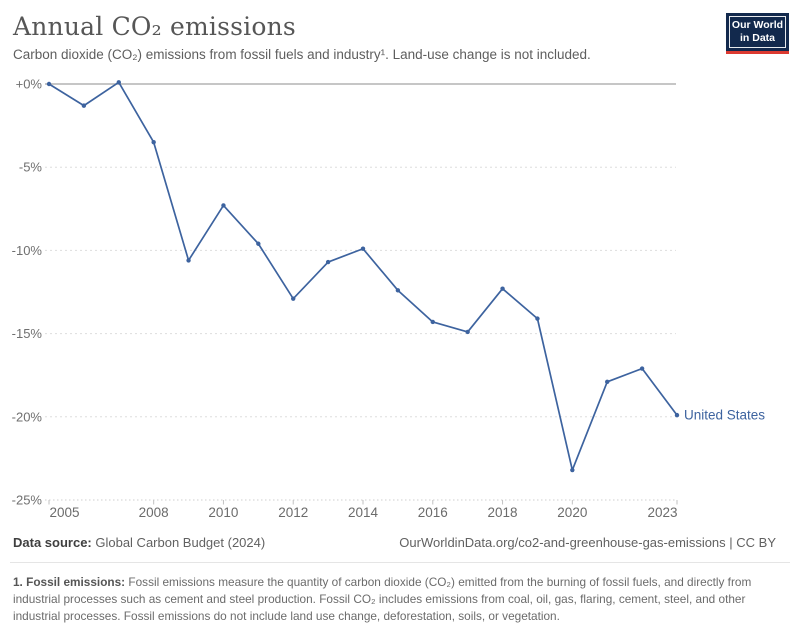 The image size is (800, 637). I want to click on y-axis-tick-label: -5%, so click(31, 167).